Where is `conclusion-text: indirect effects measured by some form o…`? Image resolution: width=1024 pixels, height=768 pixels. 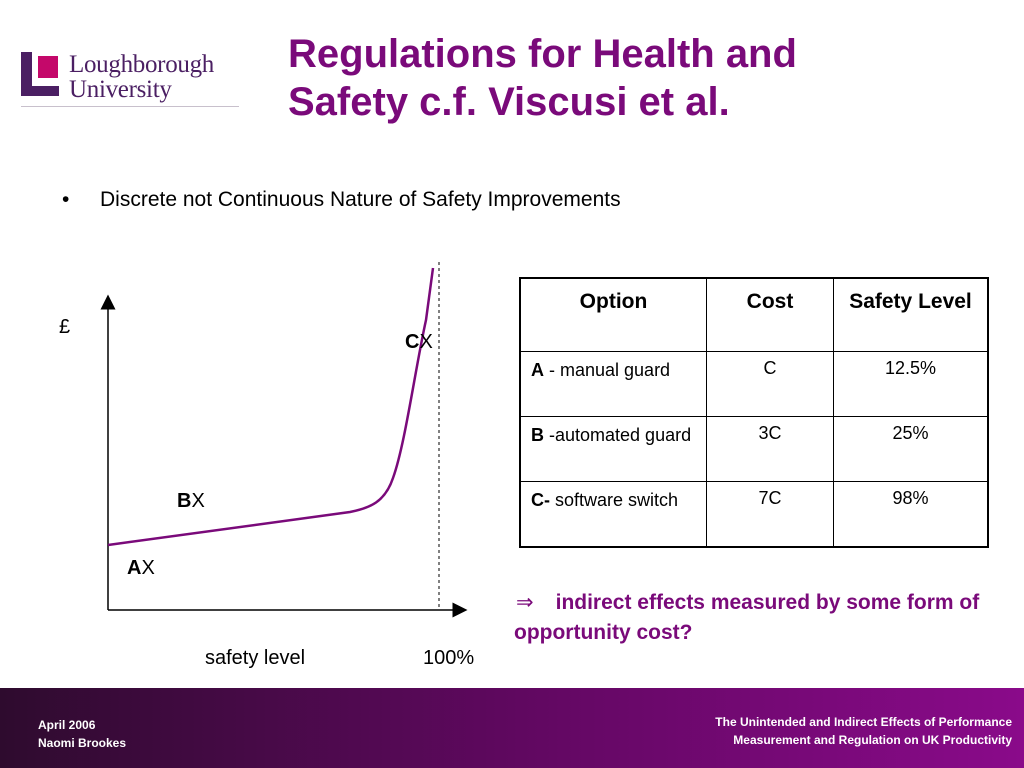
conclusion-text: indirect effects measured by some form o… is located at coordinates (747, 617).